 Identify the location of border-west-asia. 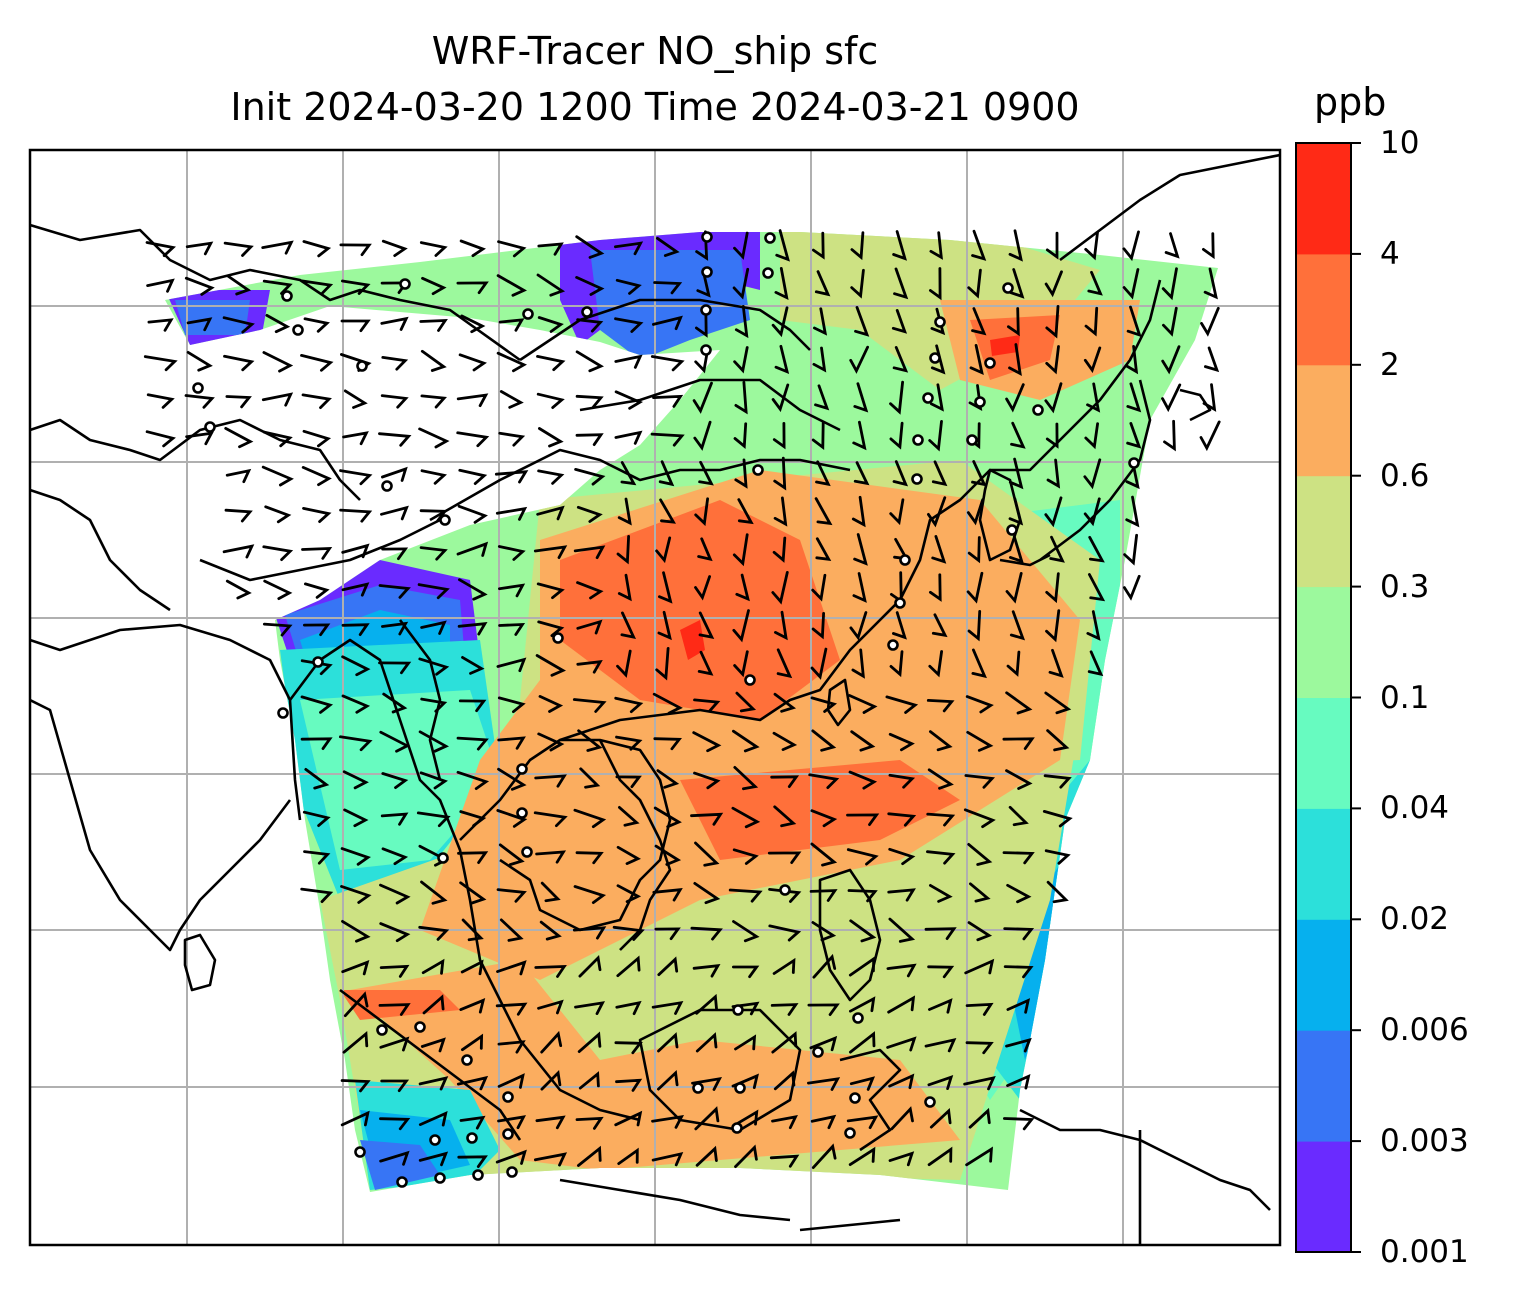
(195, 459).